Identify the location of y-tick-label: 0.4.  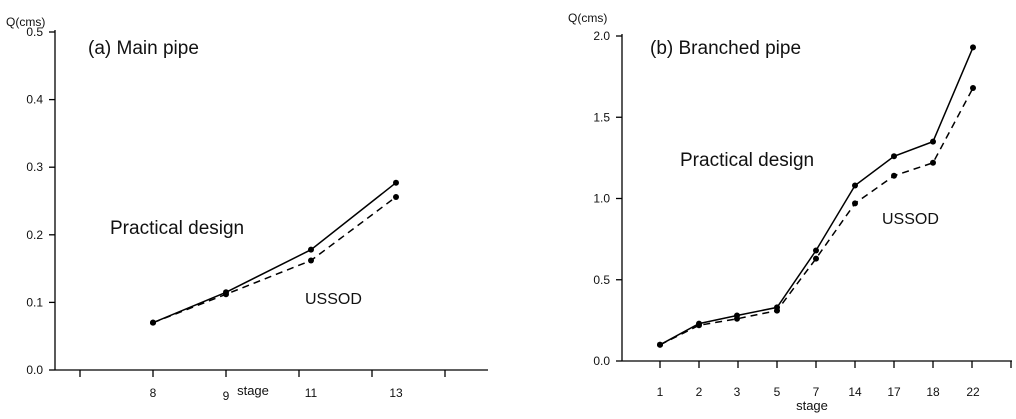
(34, 100).